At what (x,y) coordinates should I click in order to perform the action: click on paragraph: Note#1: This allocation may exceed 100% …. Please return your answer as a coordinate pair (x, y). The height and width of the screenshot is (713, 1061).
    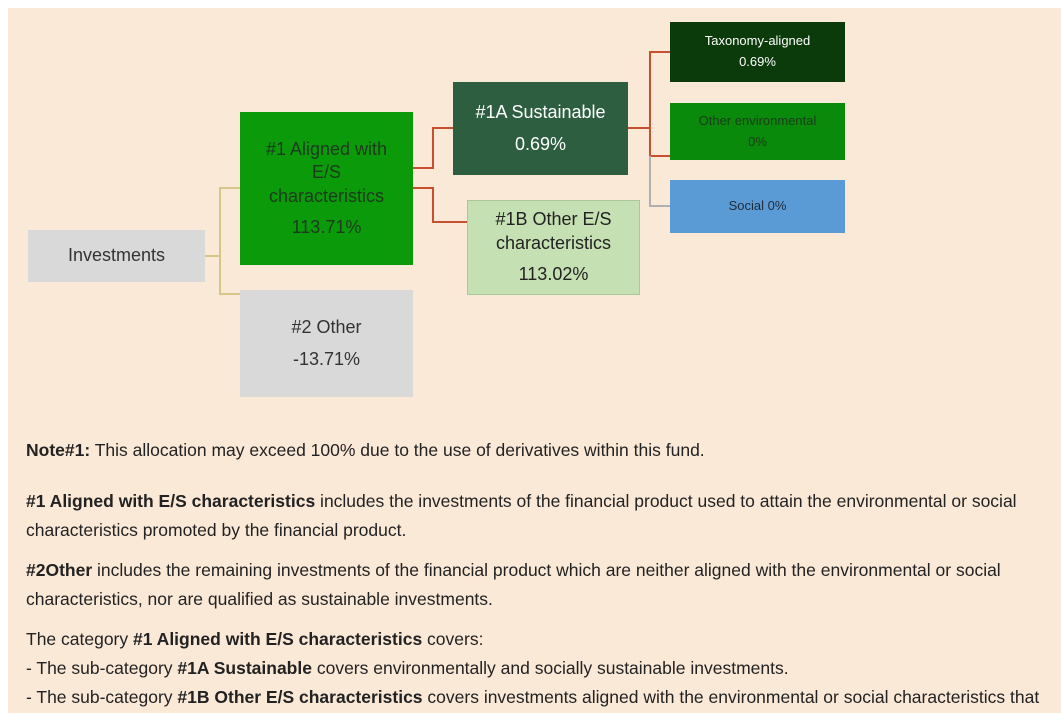
    Looking at the image, I should click on (538, 450).